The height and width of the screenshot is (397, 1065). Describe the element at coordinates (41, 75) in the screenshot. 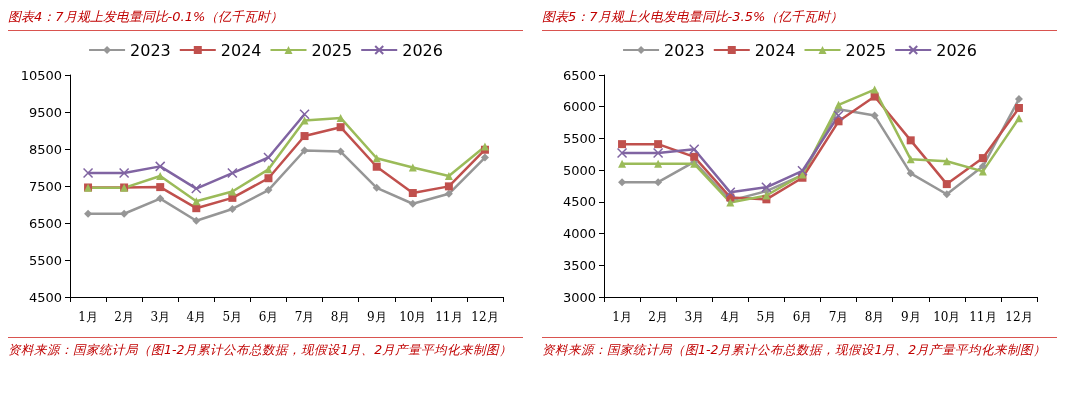

I see `y-tick-label: 10500` at that location.